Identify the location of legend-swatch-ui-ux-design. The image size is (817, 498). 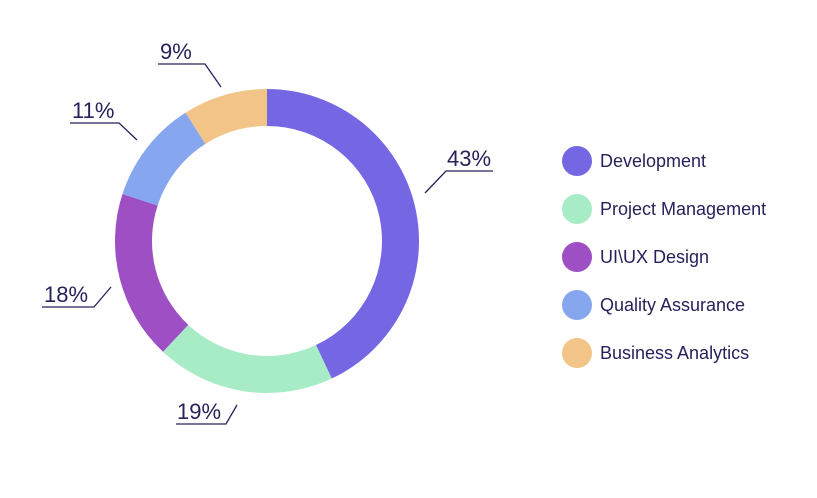
(577, 257).